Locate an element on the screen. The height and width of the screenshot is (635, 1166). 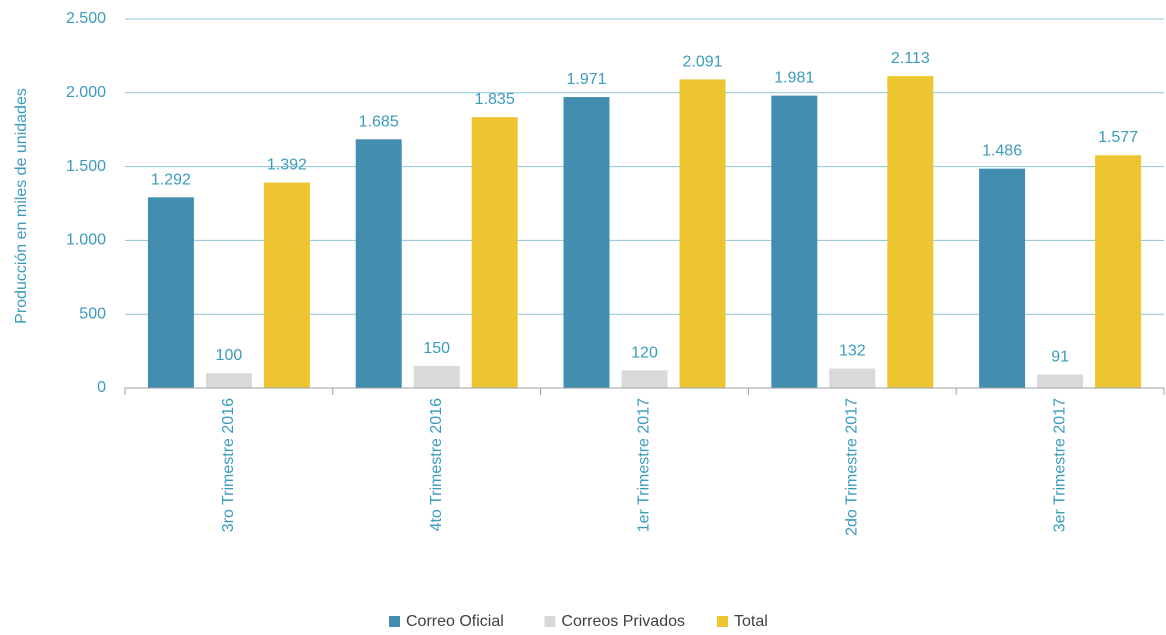
data-label: 1.292 is located at coordinates (171, 179).